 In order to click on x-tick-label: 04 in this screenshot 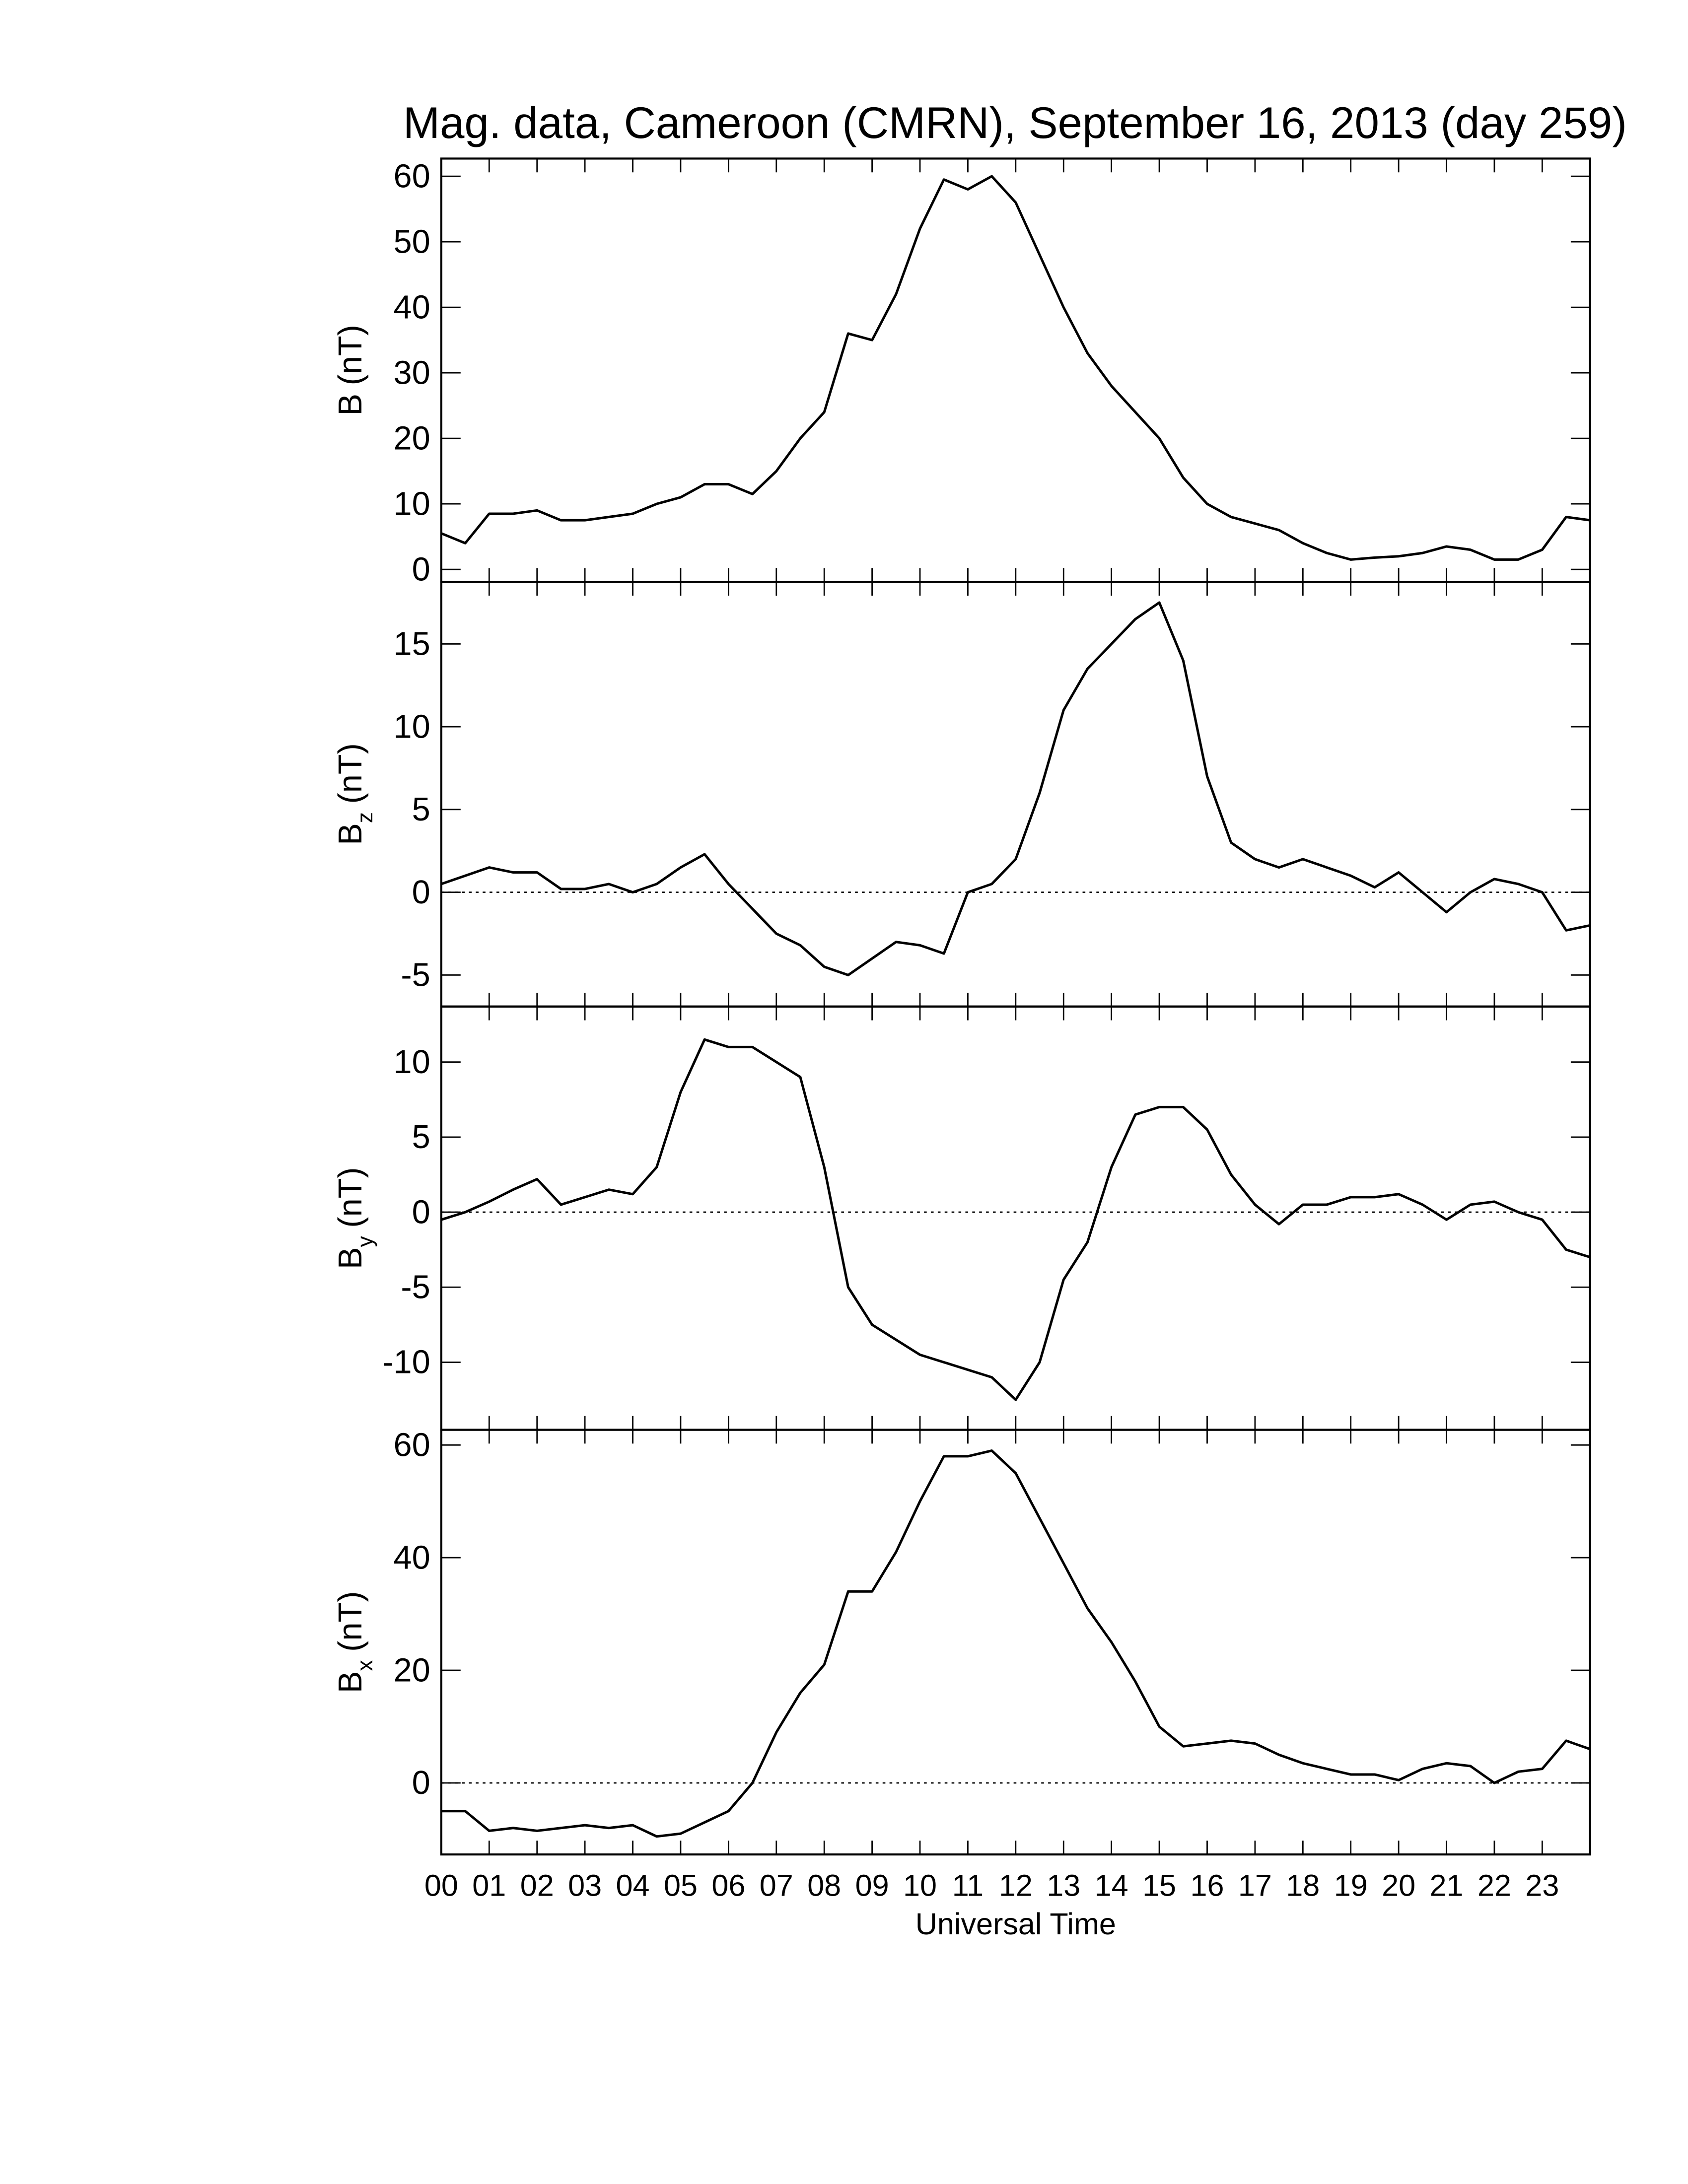, I will do `click(633, 1885)`.